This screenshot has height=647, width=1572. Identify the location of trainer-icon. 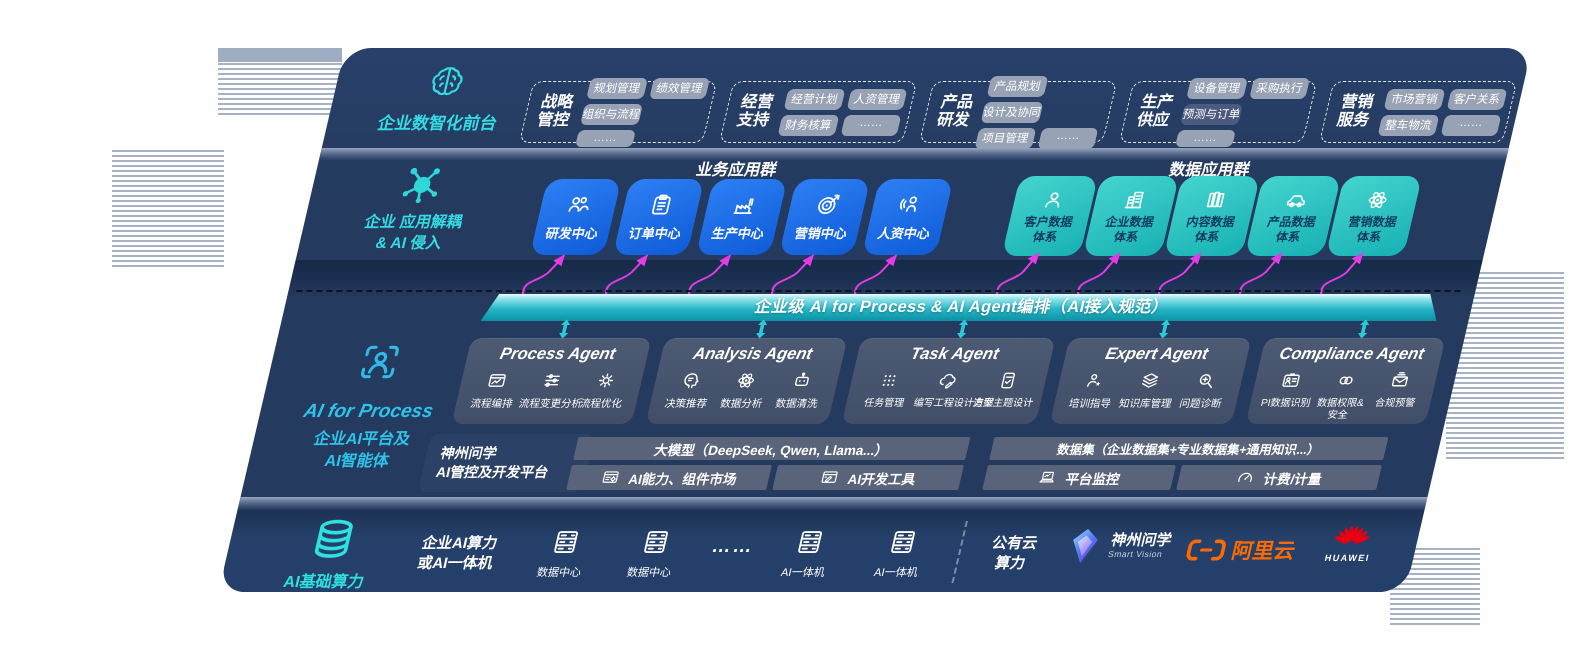
(1095, 380).